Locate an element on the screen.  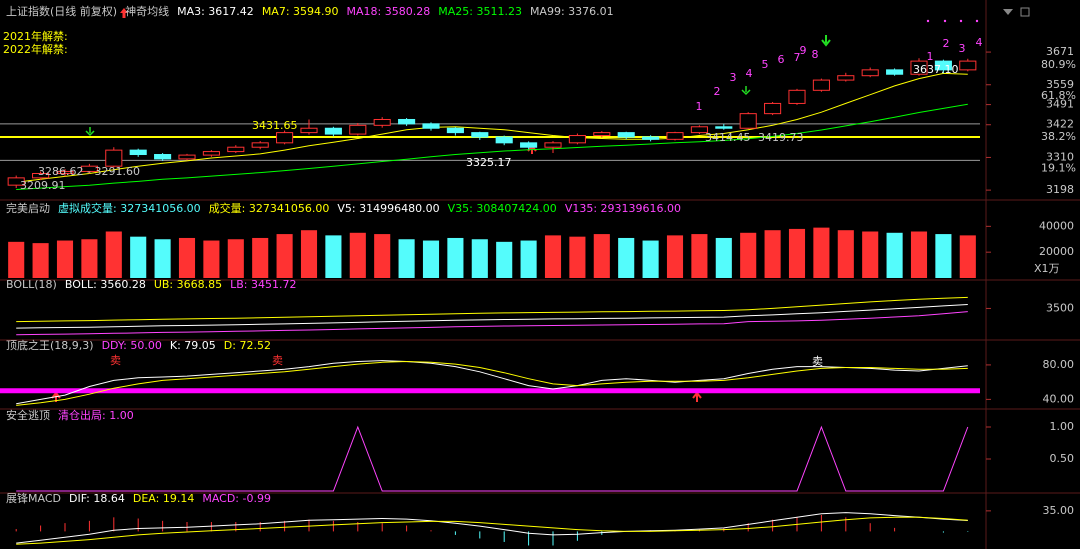
y-tick-label: 3491 is located at coordinates (1060, 104).